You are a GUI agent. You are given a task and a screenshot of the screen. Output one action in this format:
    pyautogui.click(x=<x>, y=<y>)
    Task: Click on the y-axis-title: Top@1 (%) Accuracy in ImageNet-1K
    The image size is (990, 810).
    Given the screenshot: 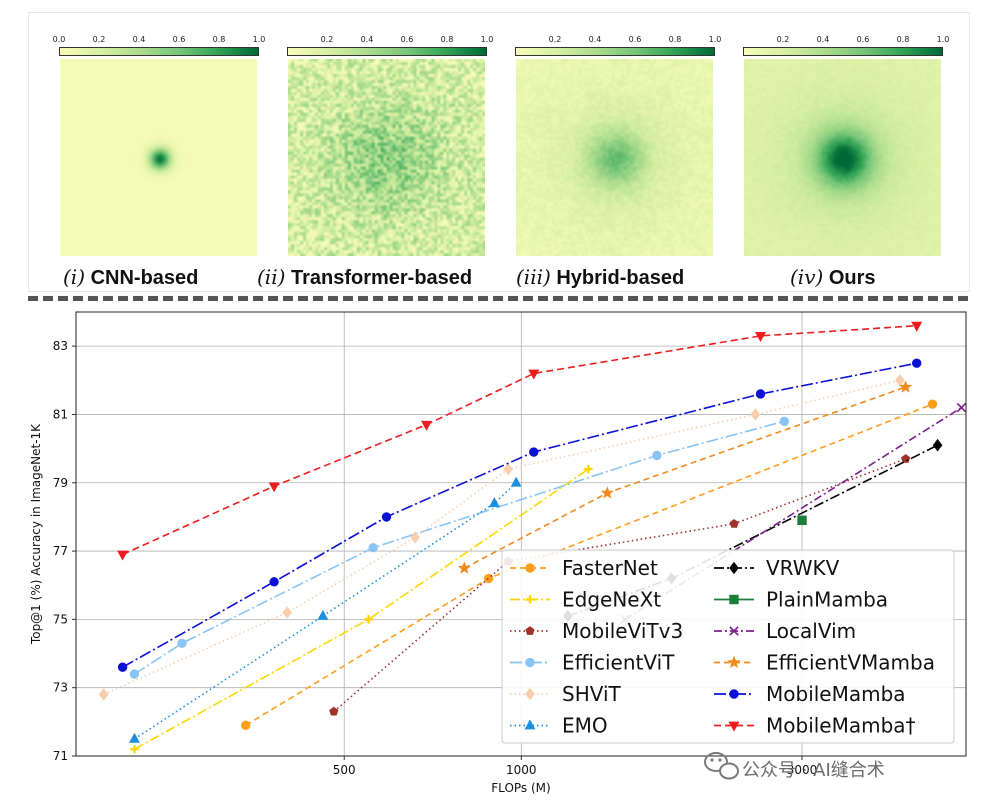 What is the action you would take?
    pyautogui.click(x=36, y=534)
    